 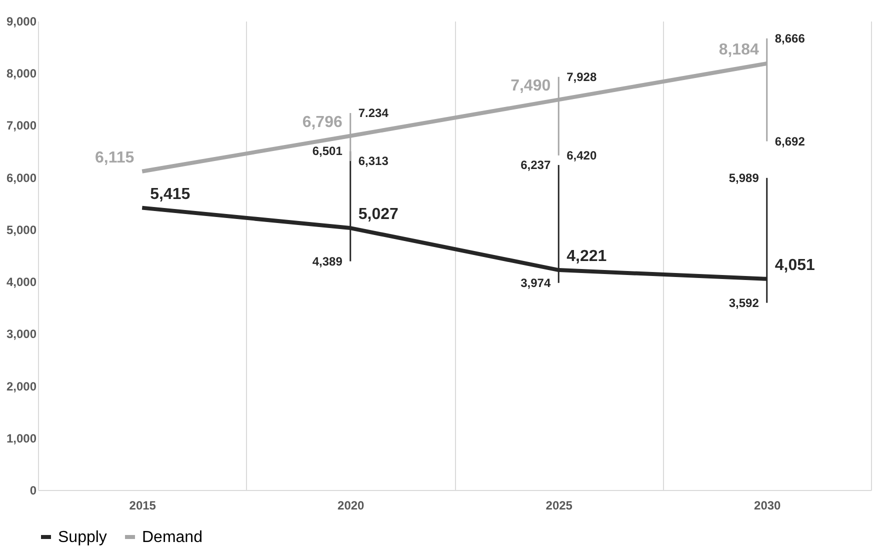 What do you see at coordinates (21, 21) in the screenshot?
I see `y-tick-label: 9,000` at bounding box center [21, 21].